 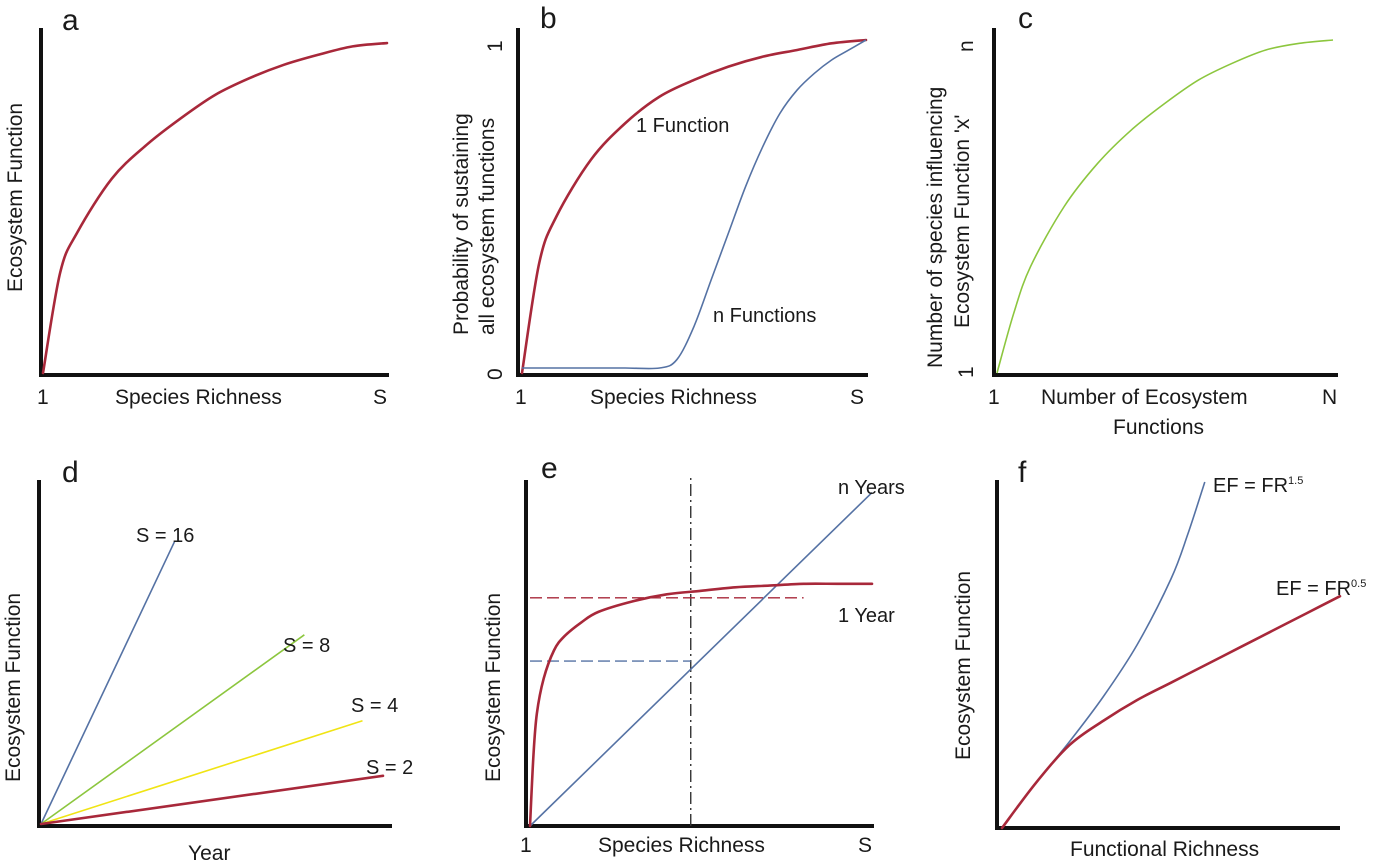 What do you see at coordinates (1025, 18) in the screenshot?
I see `panel-letter-c: c` at bounding box center [1025, 18].